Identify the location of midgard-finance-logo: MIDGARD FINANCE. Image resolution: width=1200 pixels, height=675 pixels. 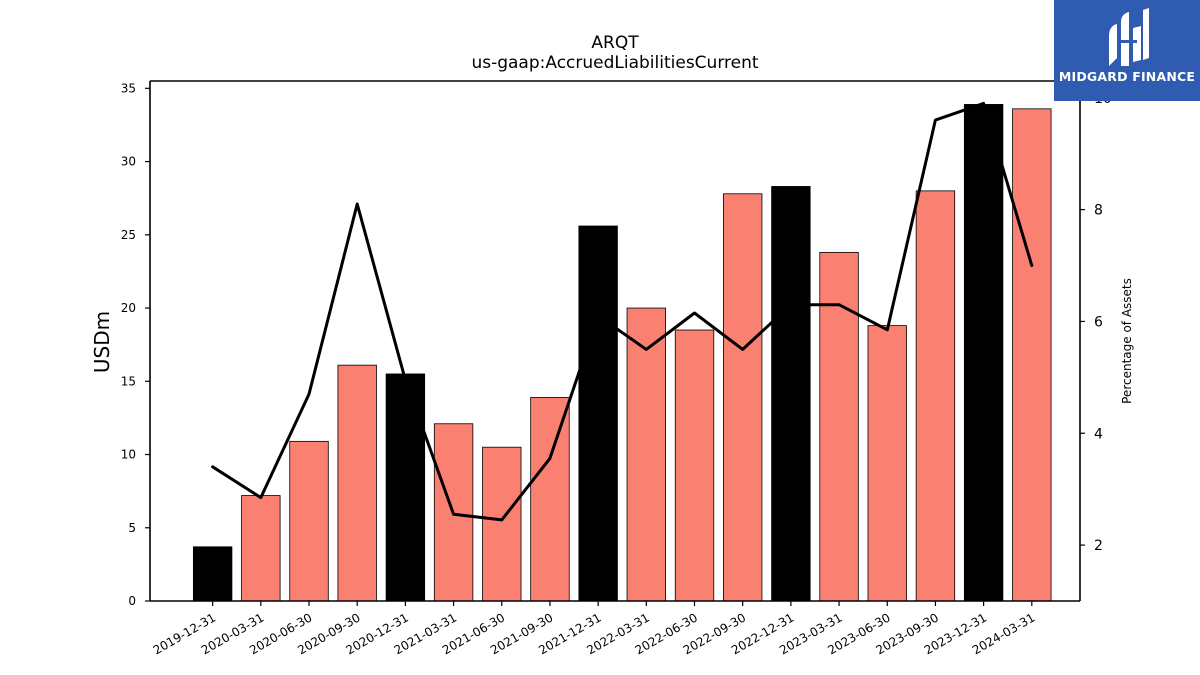
(1127, 50).